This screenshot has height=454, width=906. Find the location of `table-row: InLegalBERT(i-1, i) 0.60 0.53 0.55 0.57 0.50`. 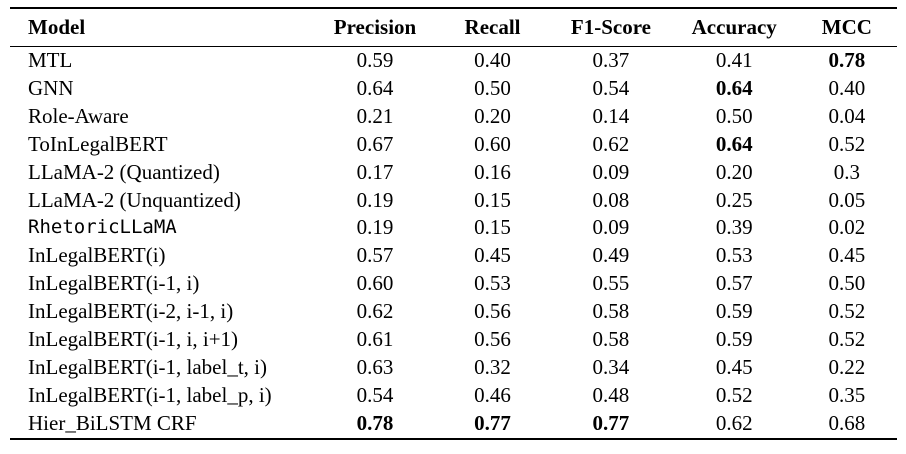

table-row: InLegalBERT(i-1, i) 0.60 0.53 0.55 0.57 0.50 is located at coordinates (453, 284).